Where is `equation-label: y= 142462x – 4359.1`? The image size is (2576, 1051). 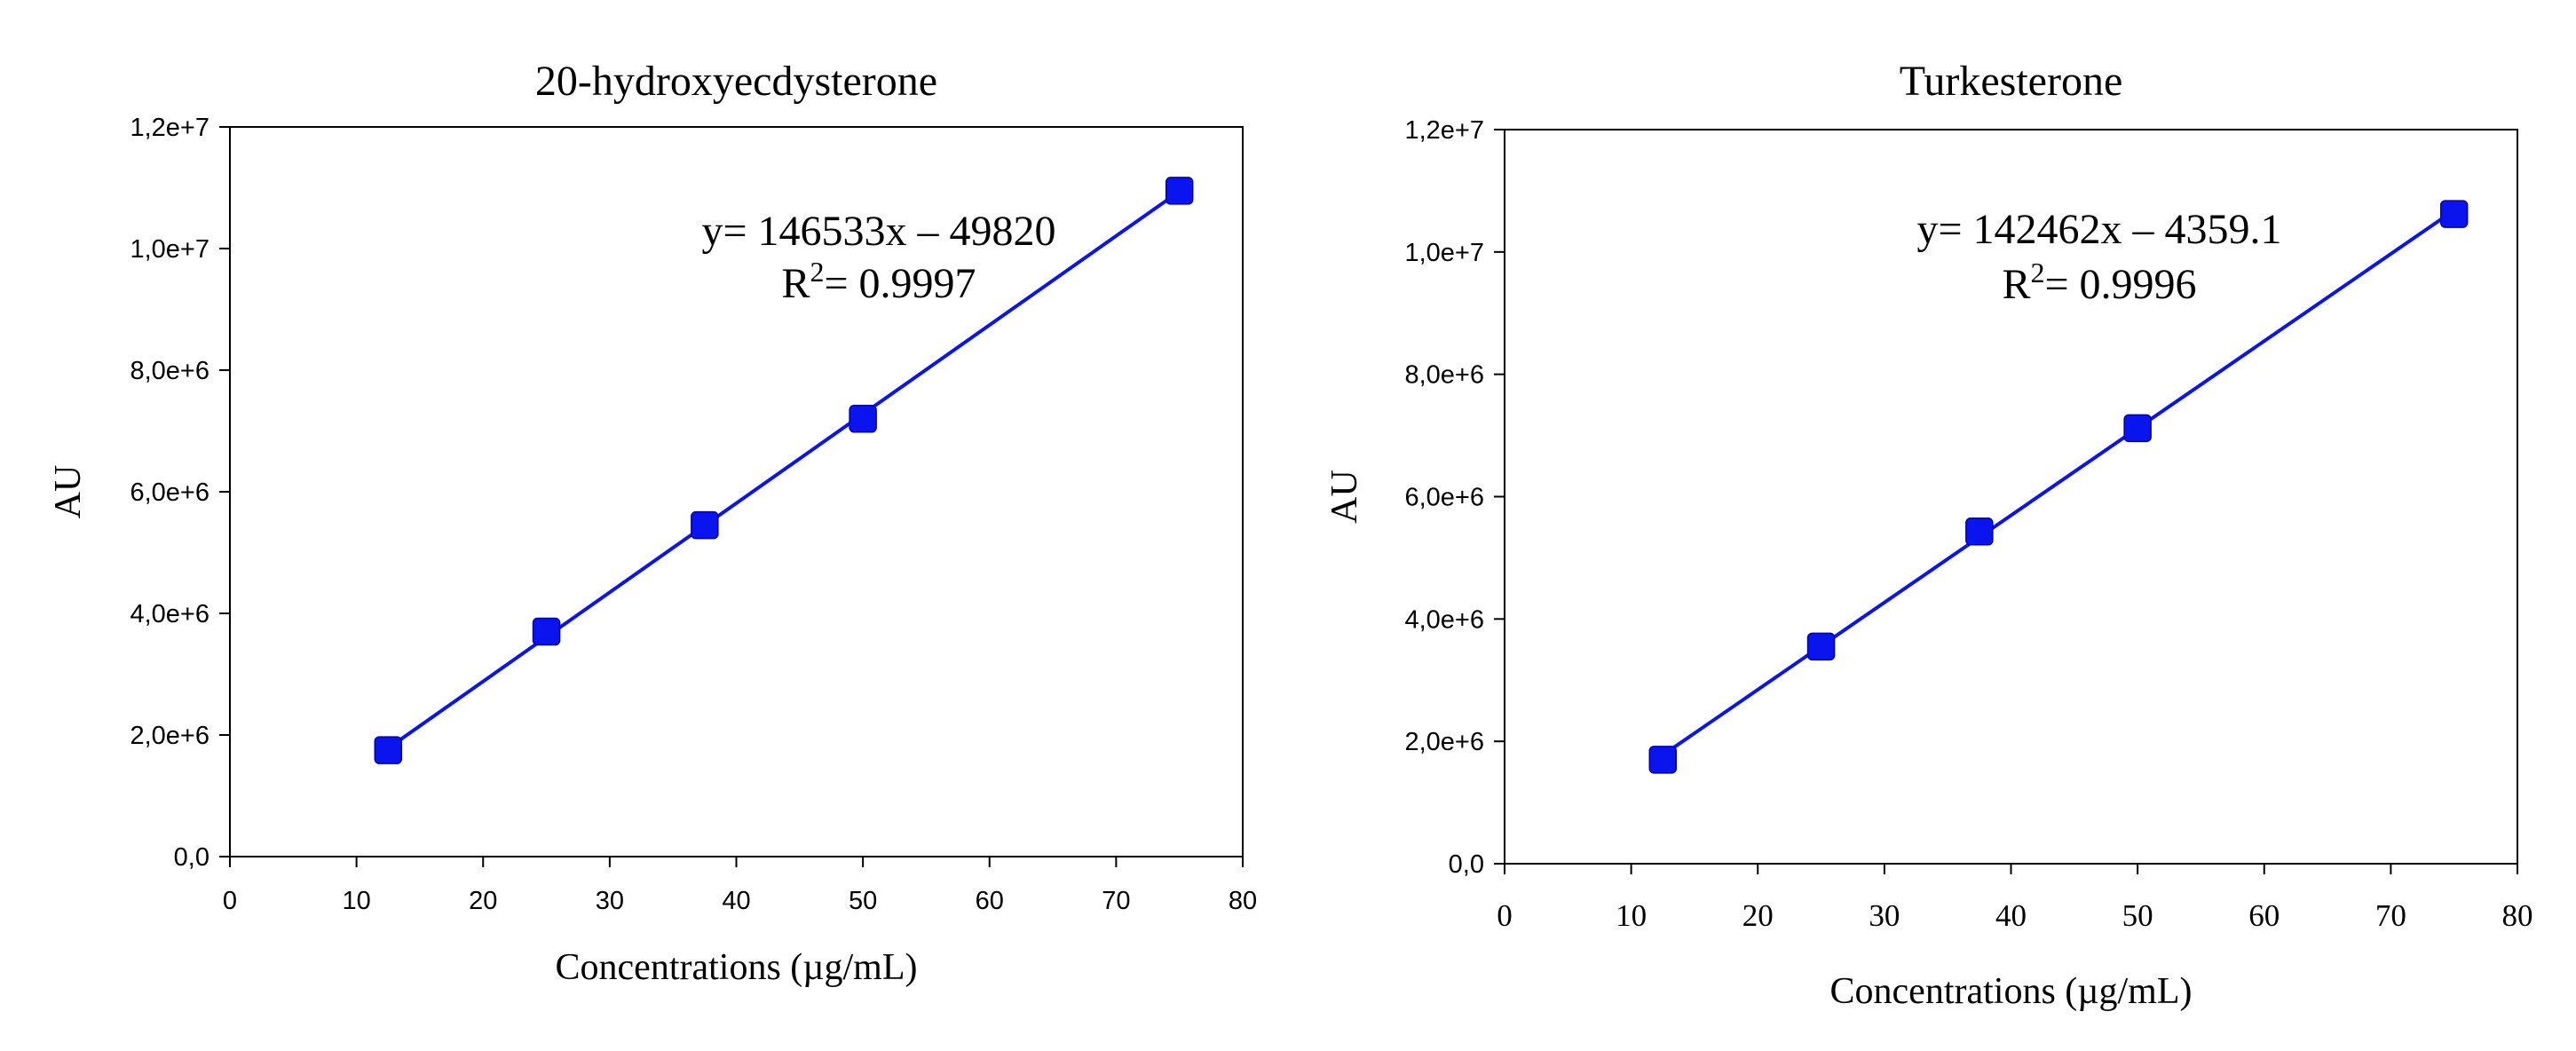
equation-label: y= 142462x – 4359.1 is located at coordinates (2098, 229).